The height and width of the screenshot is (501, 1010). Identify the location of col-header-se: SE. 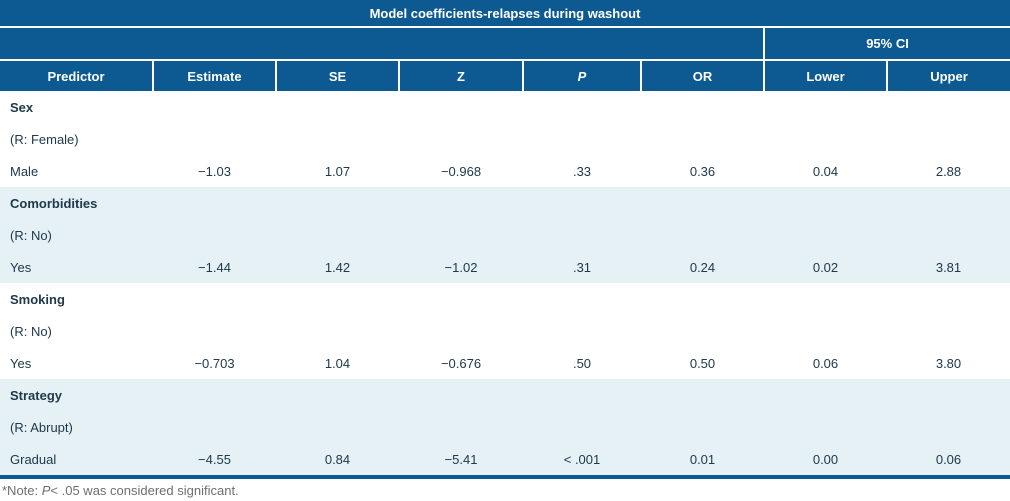
(337, 75).